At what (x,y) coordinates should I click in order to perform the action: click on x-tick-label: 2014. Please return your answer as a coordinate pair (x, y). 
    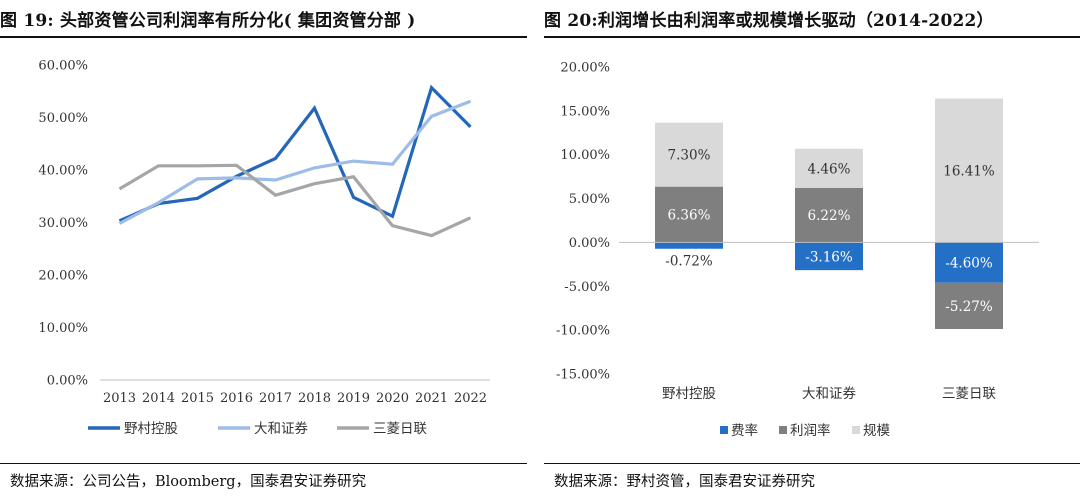
    Looking at the image, I should click on (158, 398).